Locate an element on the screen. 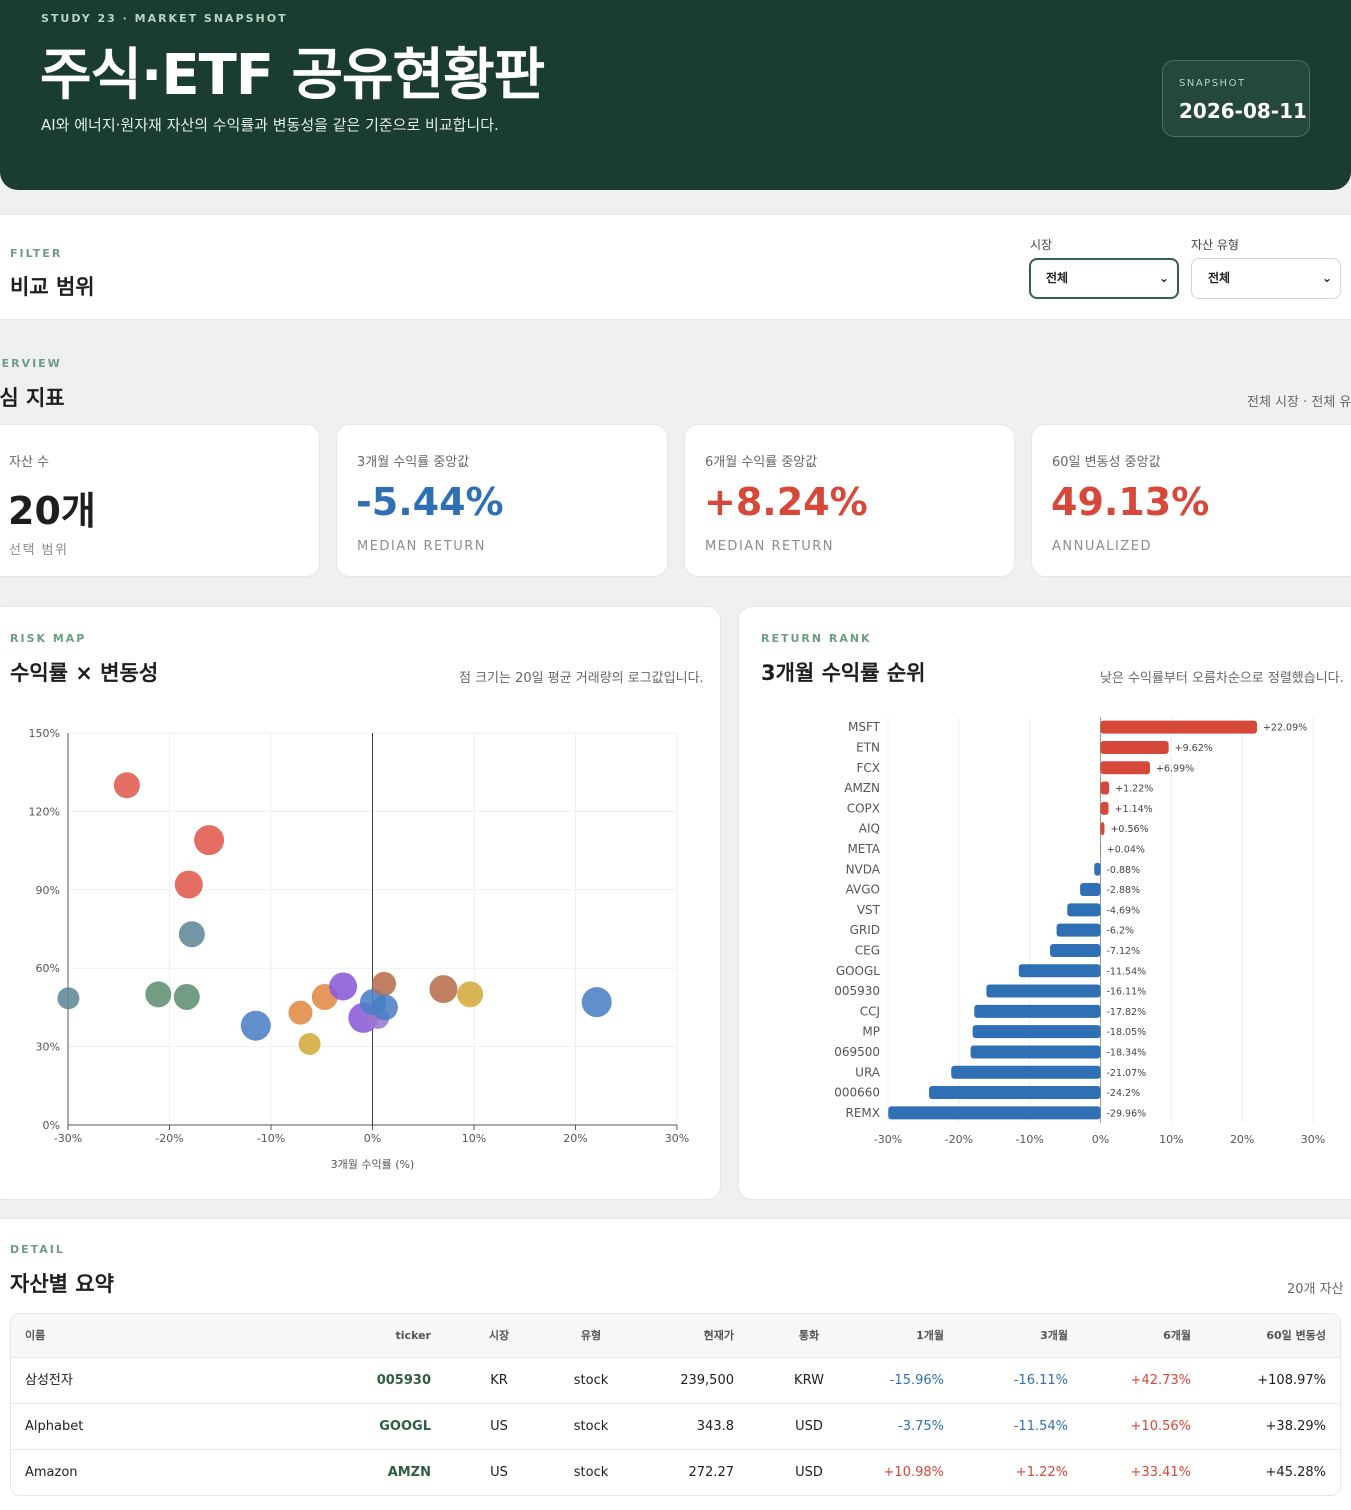 The width and height of the screenshot is (1351, 1510). bar-value-label: -11.54% is located at coordinates (1127, 971).